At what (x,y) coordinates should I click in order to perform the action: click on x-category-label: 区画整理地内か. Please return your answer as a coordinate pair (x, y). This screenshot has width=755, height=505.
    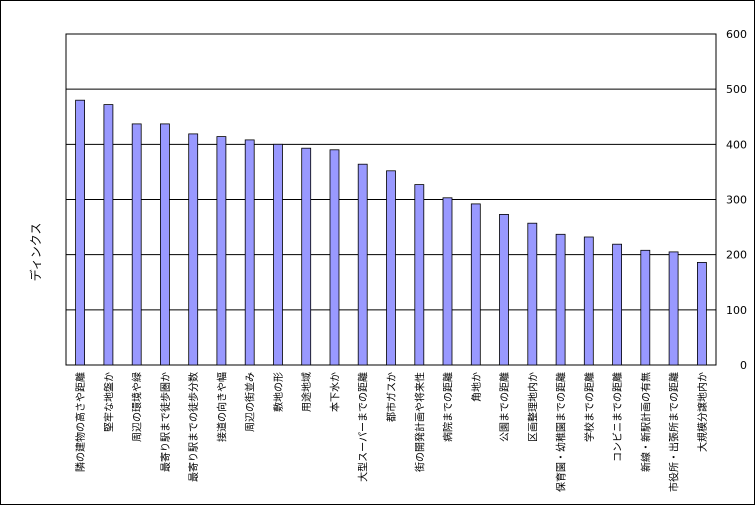
    Looking at the image, I should click on (532, 407).